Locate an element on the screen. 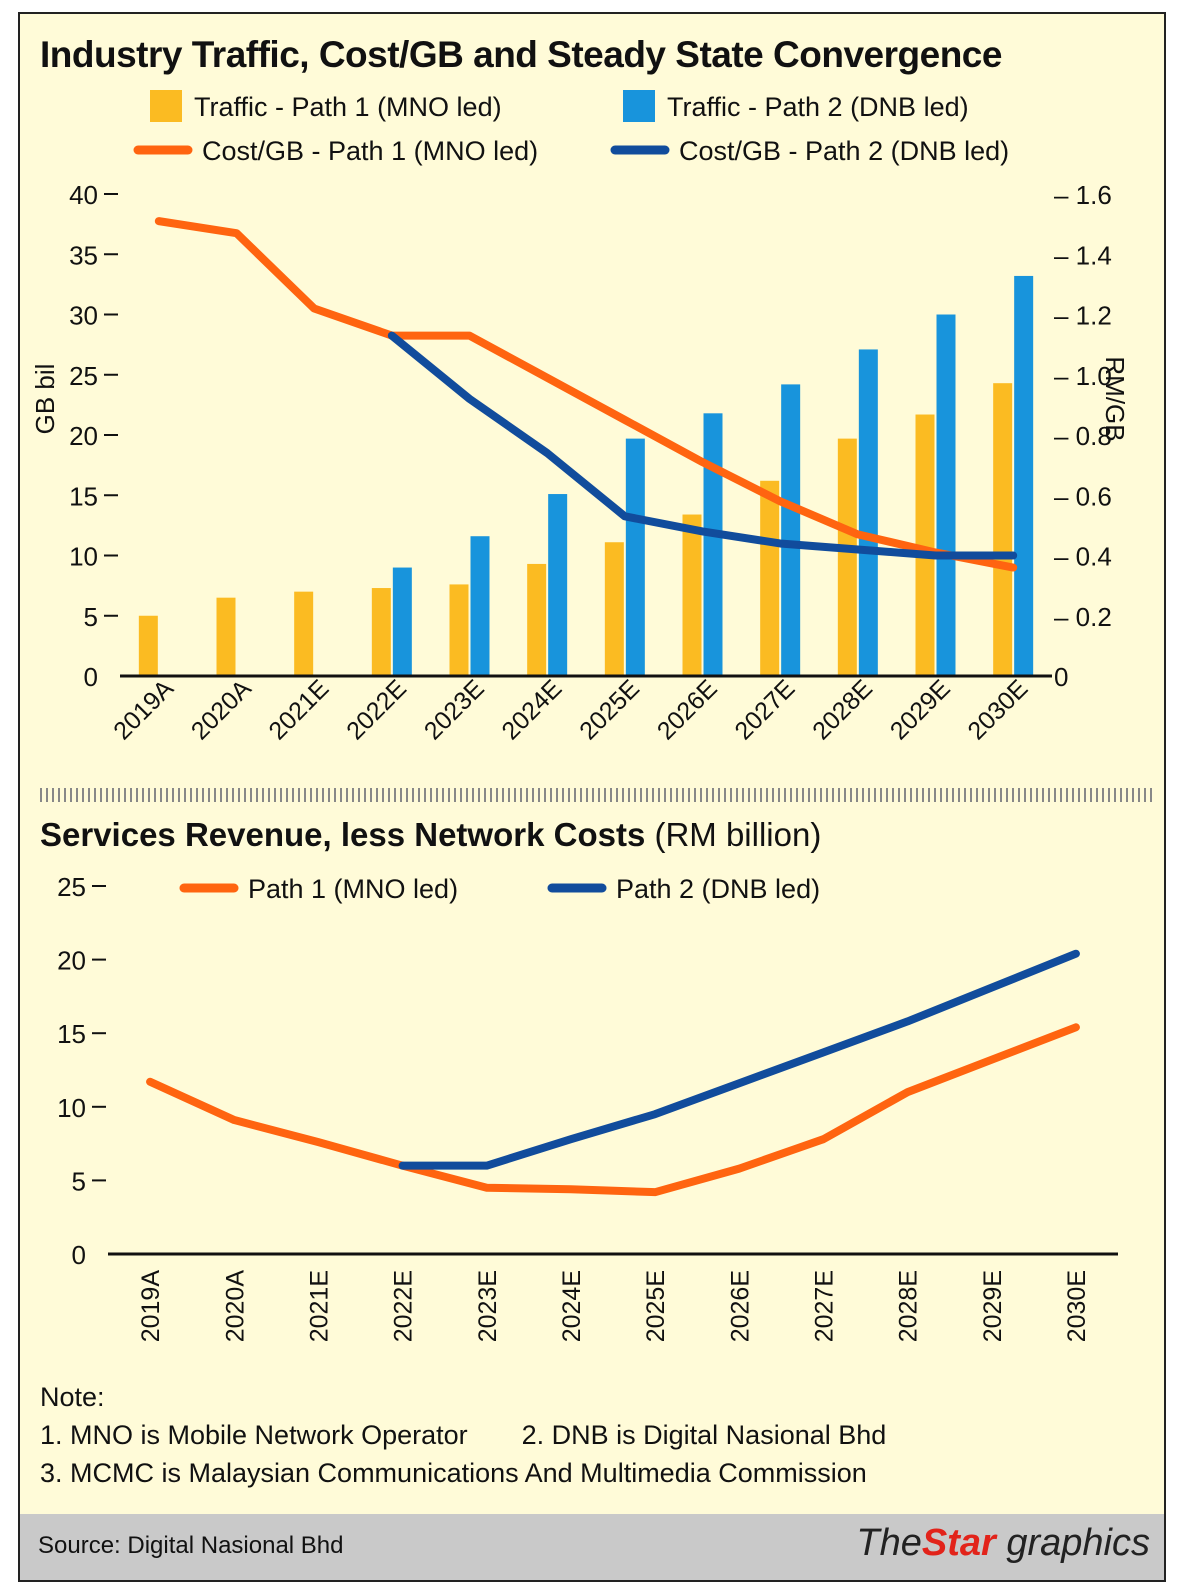 The height and width of the screenshot is (1594, 1181). legend-revenue-path1-label: Path 1 (MNO led) is located at coordinates (353, 889).